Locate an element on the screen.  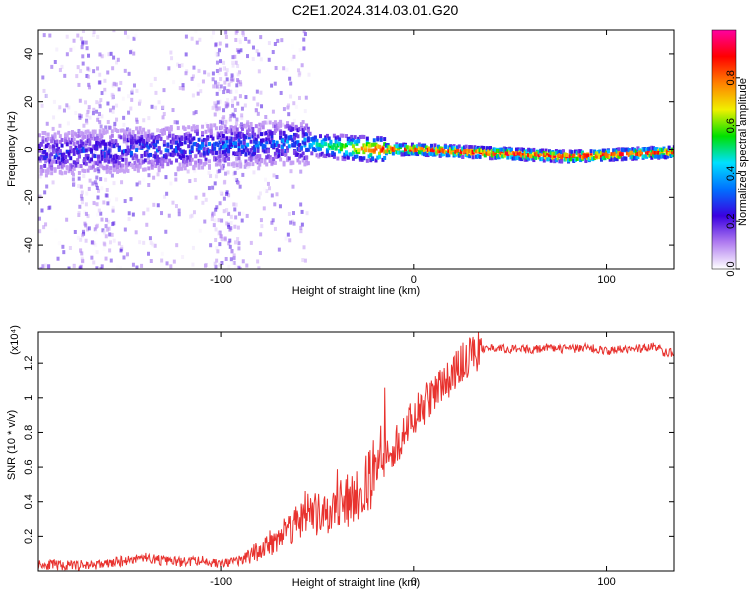
y-tick-label: 20 is located at coordinates (29, 102).